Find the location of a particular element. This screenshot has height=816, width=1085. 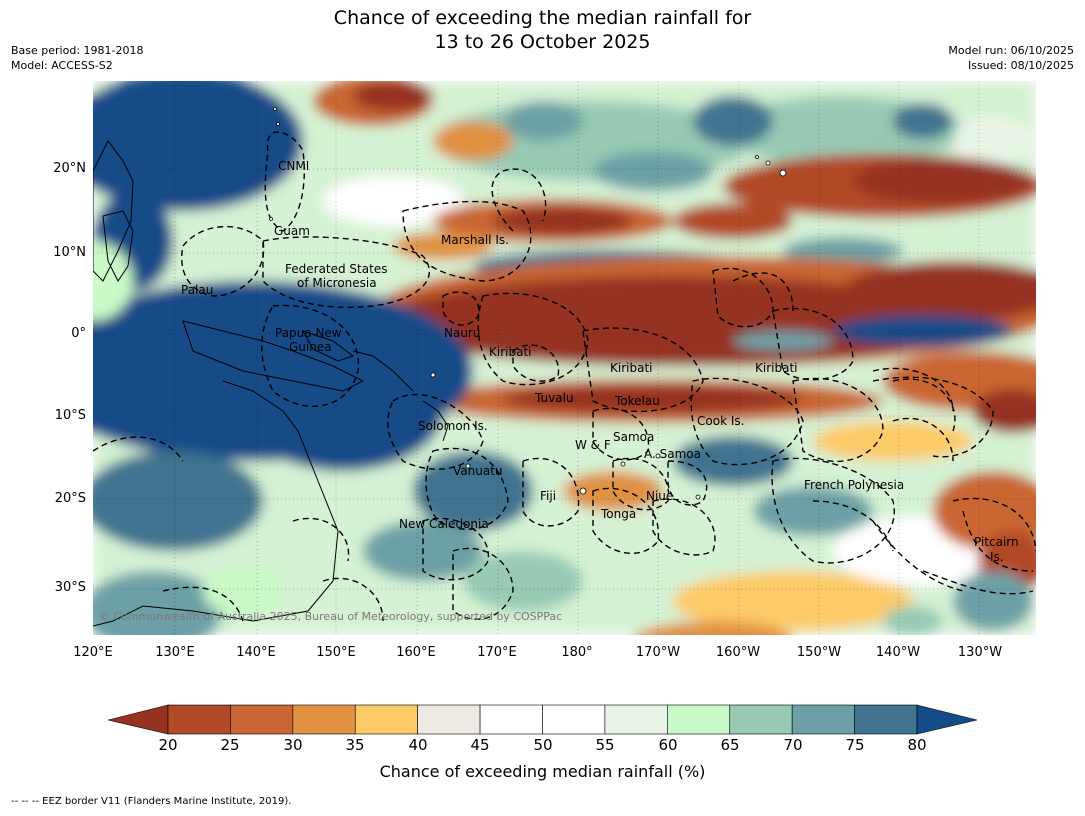

base-period: Base period: 1981-2018 is located at coordinates (77, 50).